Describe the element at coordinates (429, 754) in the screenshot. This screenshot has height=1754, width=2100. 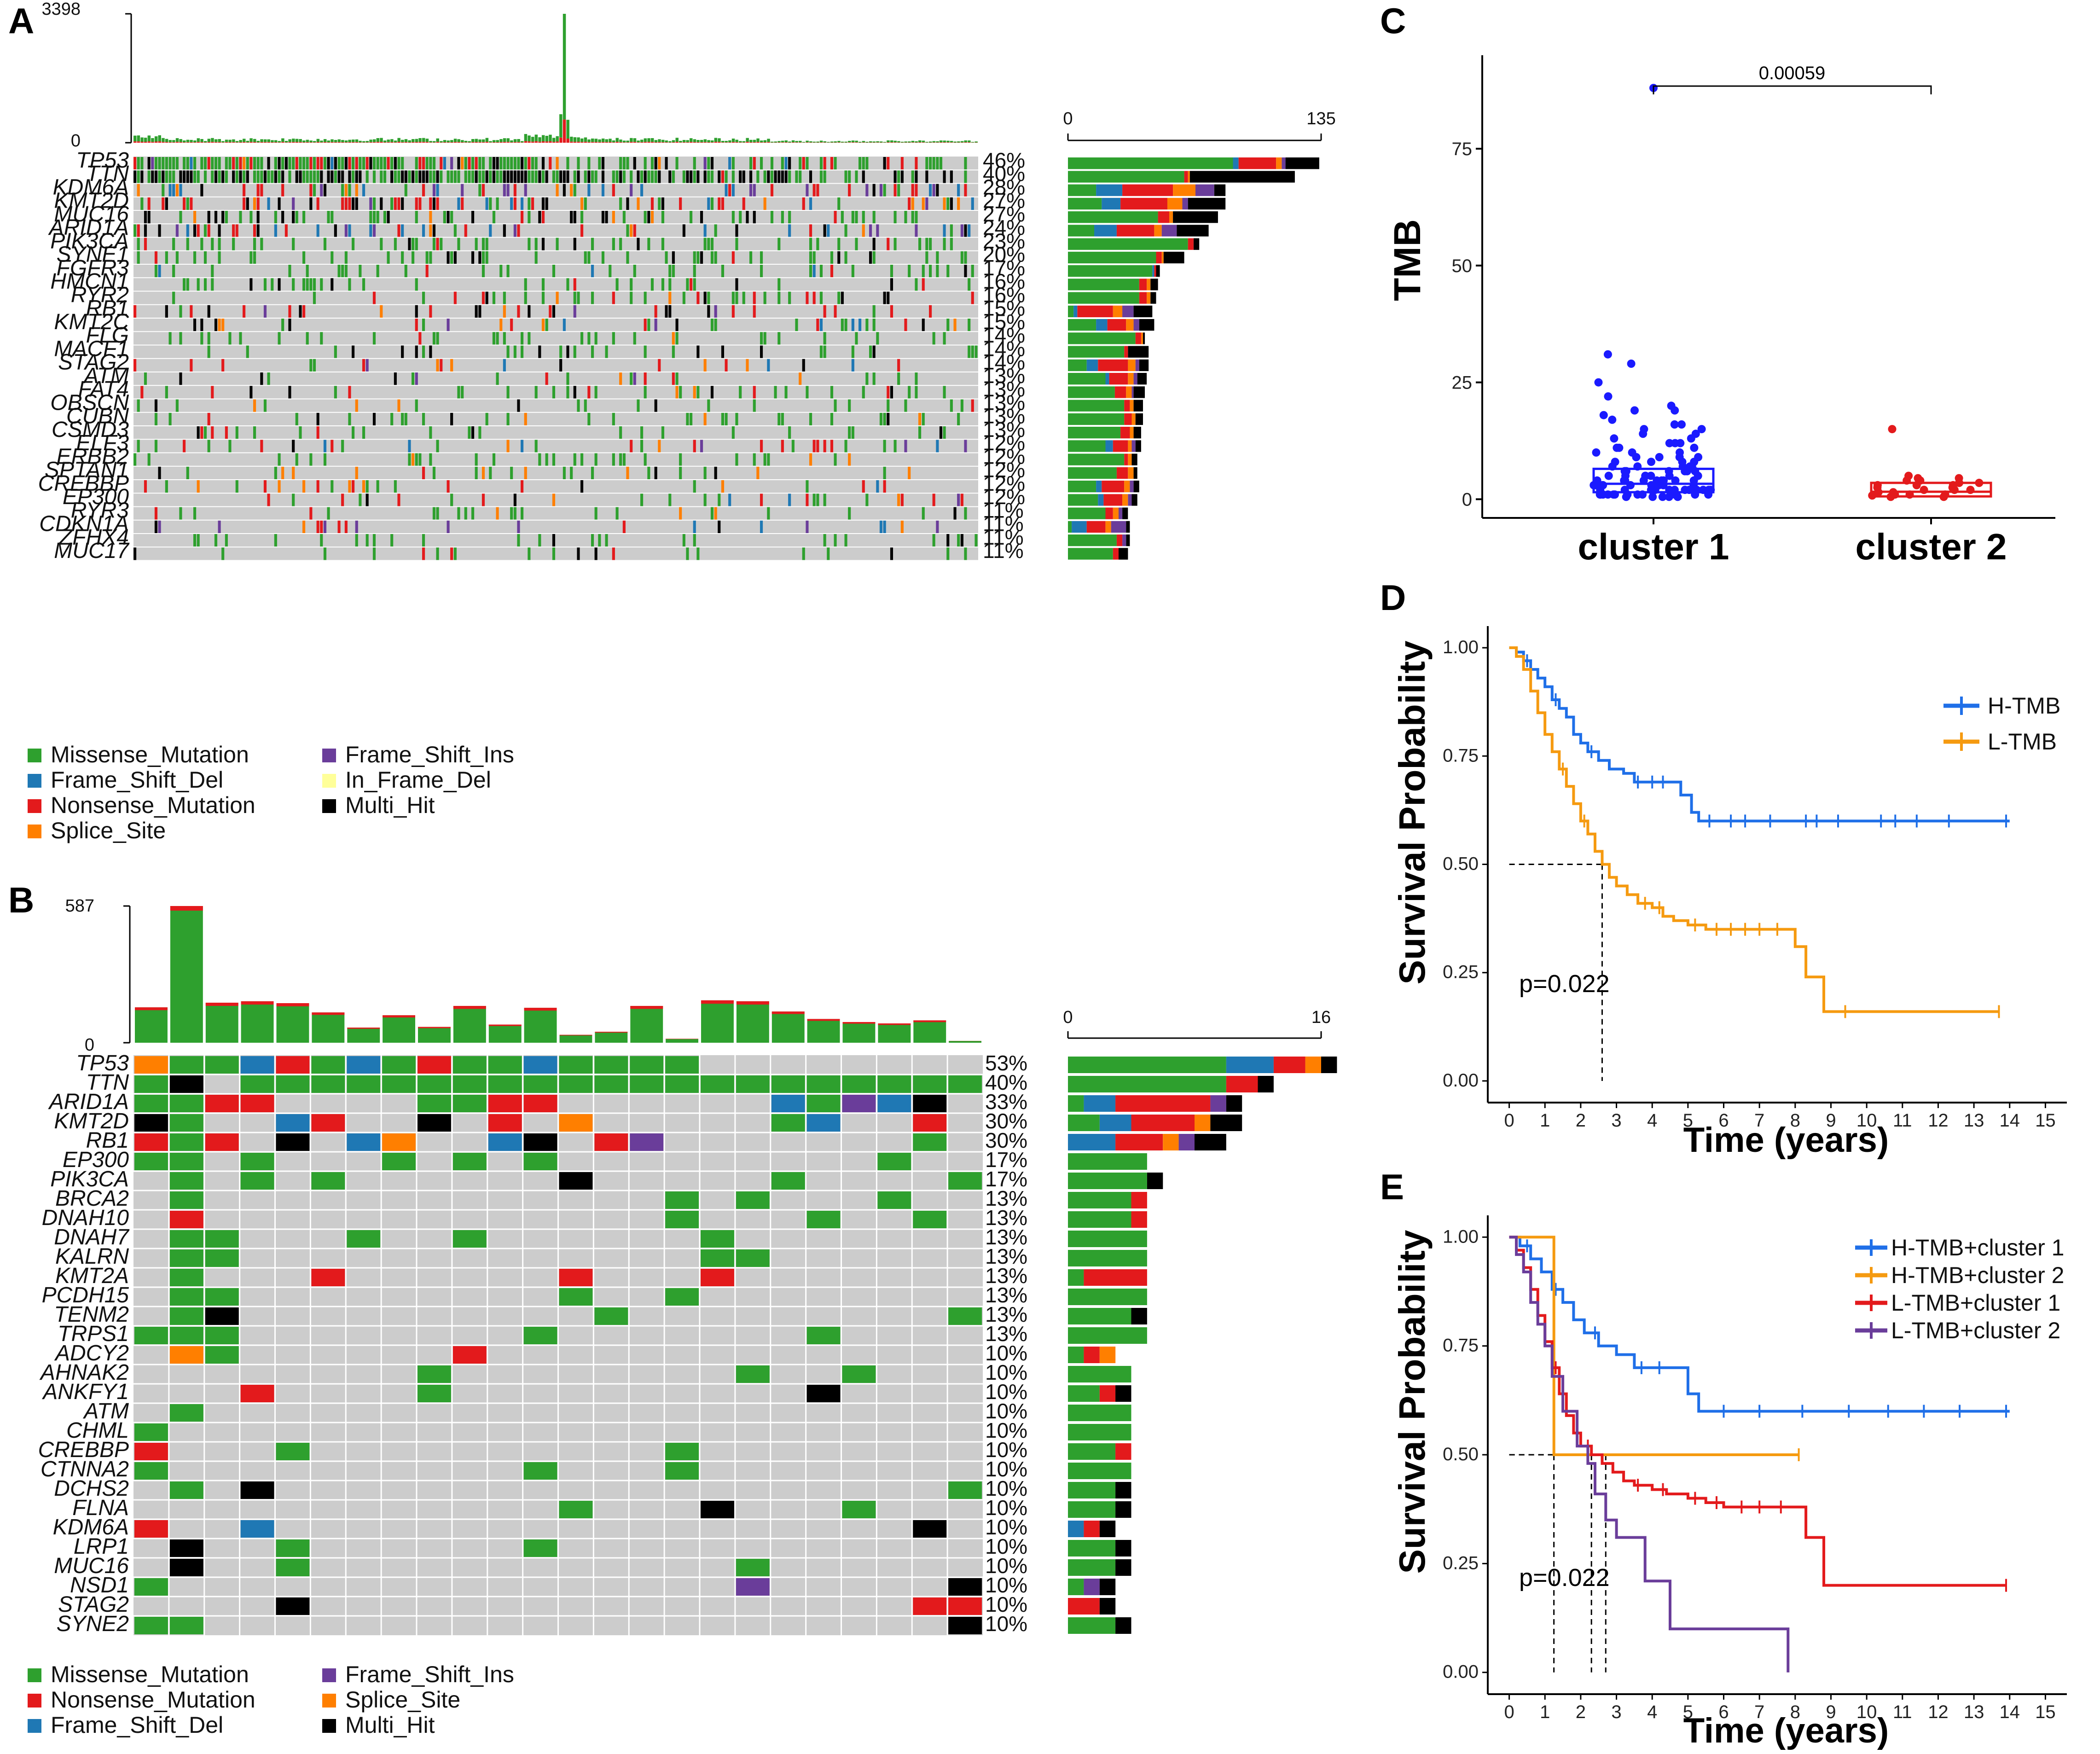
I see `a-legend-label: Frame_Shift_Ins` at that location.